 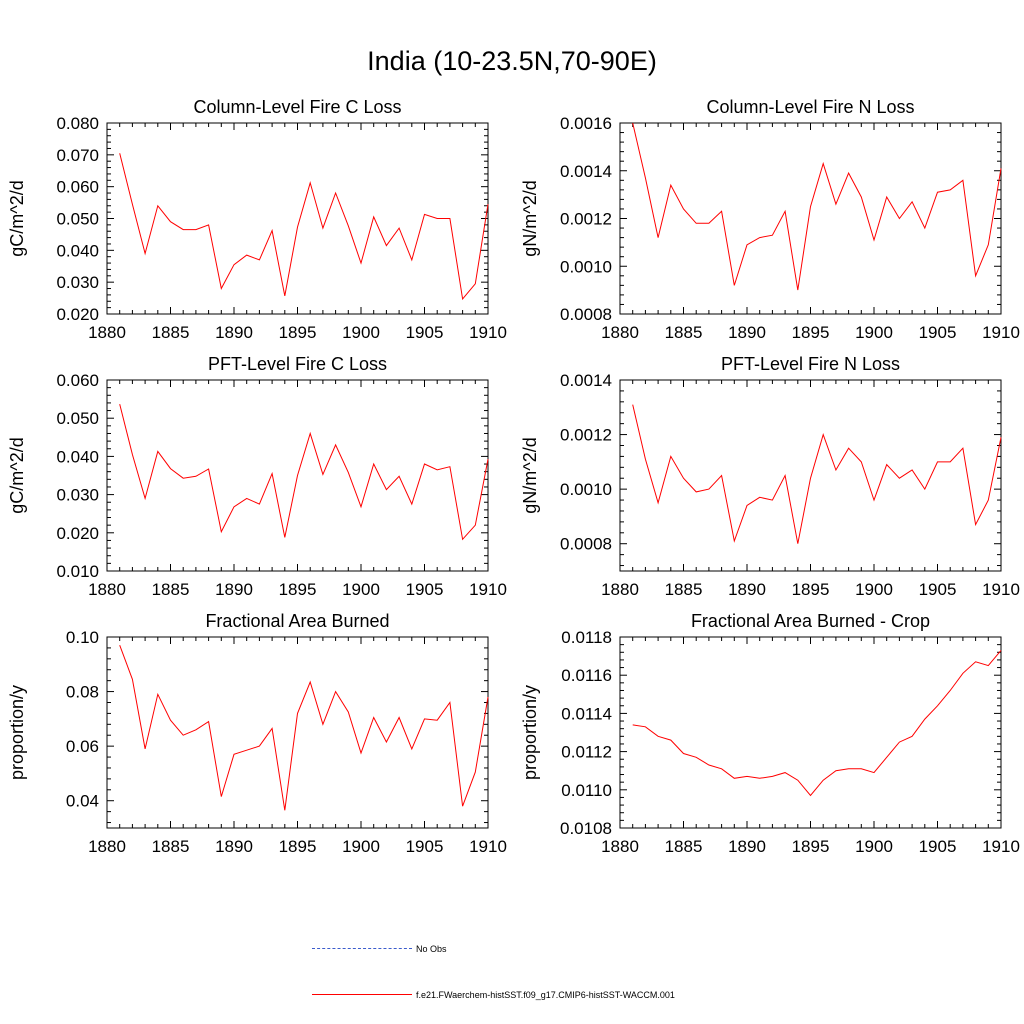 What do you see at coordinates (297, 107) in the screenshot?
I see `panel-title: Column-Level Fire C Loss` at bounding box center [297, 107].